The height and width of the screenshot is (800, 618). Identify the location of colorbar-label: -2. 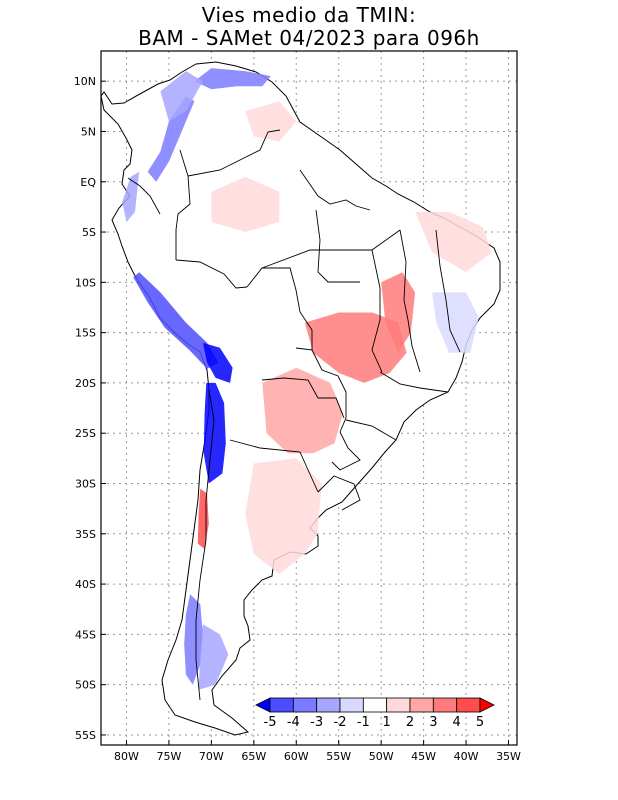
(340, 722).